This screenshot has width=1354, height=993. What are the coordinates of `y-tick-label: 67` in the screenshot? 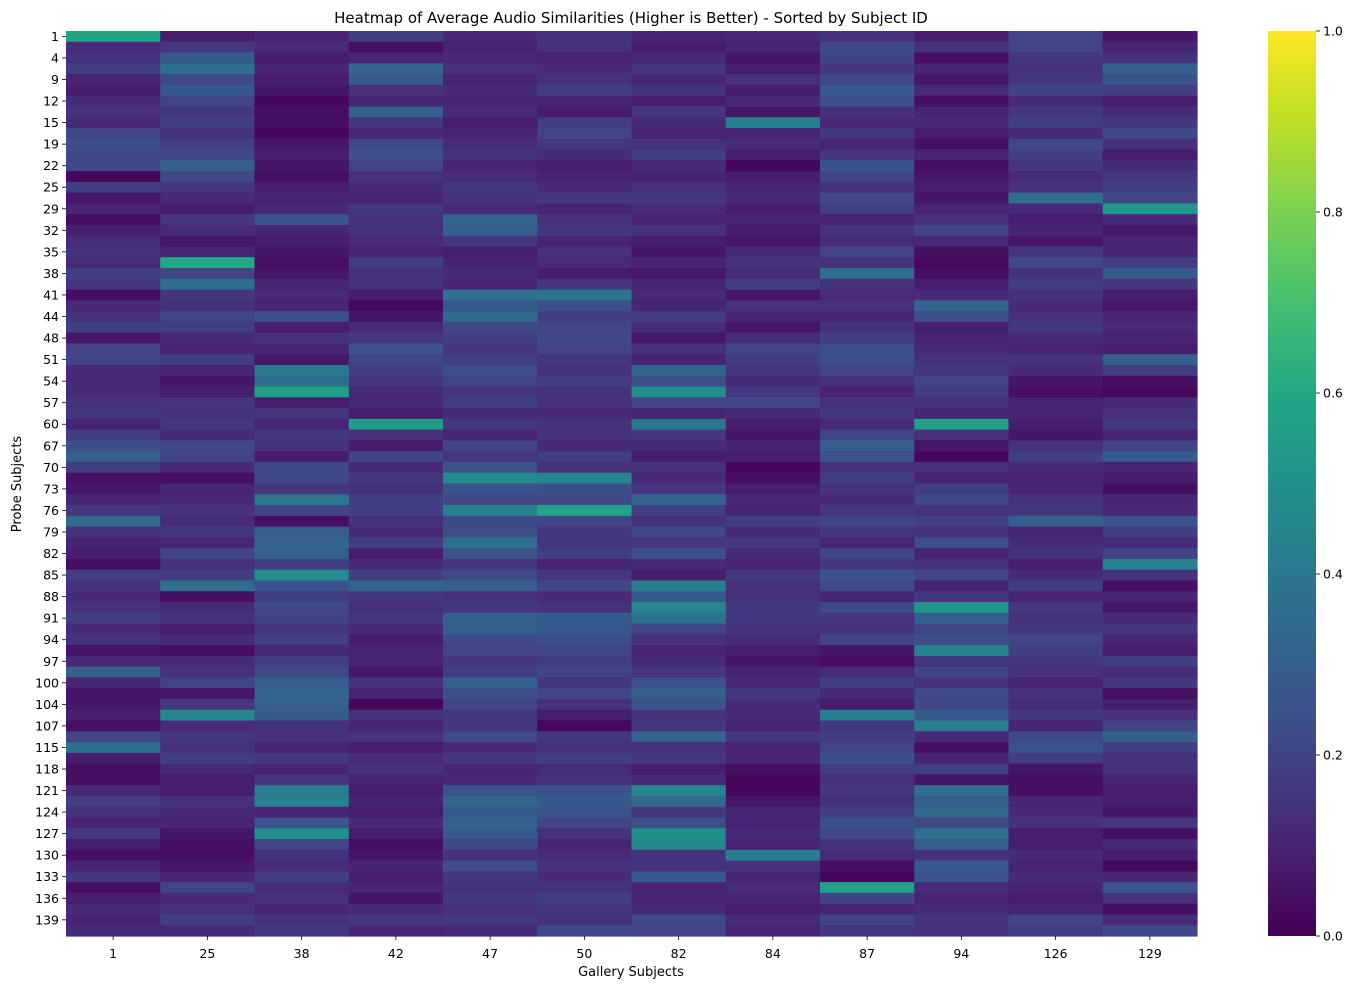 It's located at (51, 445).